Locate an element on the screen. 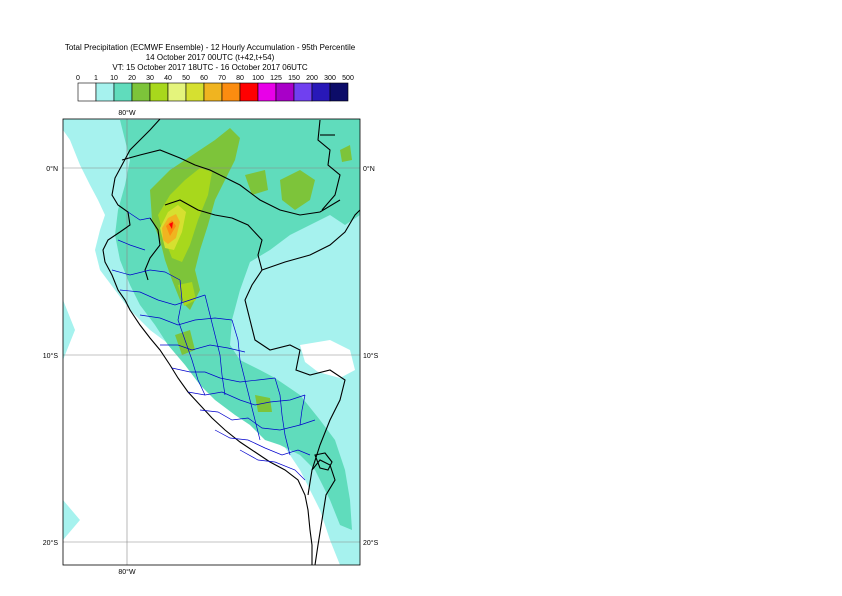  legend-level-label: 80 is located at coordinates (240, 78).